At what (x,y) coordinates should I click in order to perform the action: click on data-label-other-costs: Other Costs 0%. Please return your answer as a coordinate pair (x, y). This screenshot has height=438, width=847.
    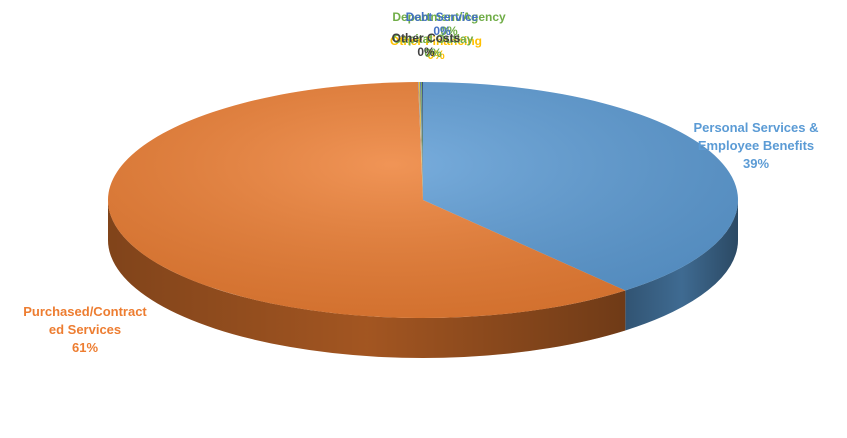
    Looking at the image, I should click on (426, 45).